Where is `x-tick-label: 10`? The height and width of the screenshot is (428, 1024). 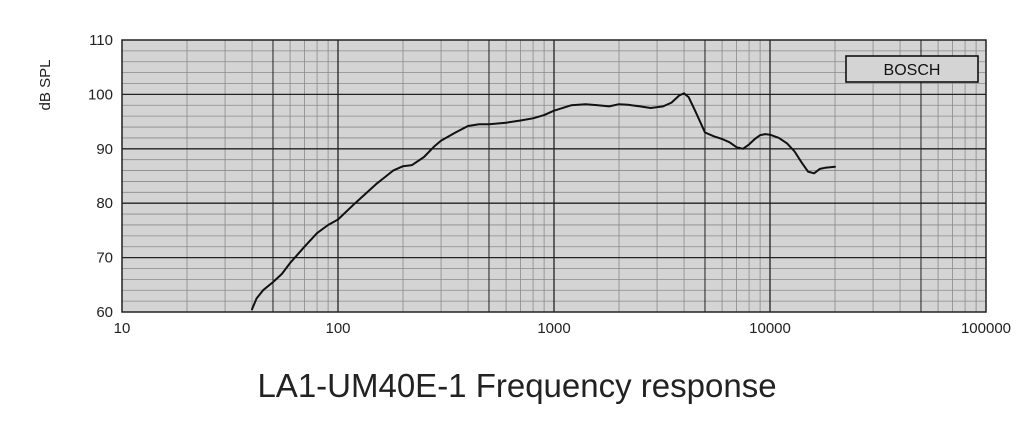
x-tick-label: 10 is located at coordinates (122, 328).